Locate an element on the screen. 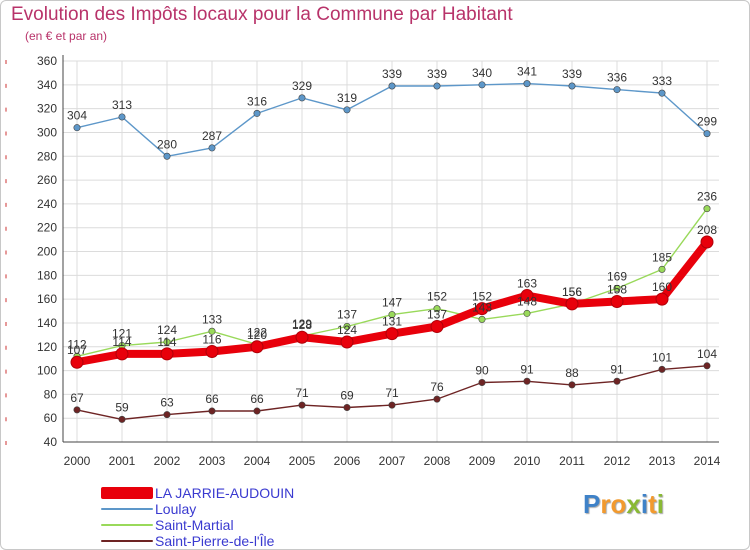 The width and height of the screenshot is (750, 550). y-tick-label: 80 is located at coordinates (51, 394).